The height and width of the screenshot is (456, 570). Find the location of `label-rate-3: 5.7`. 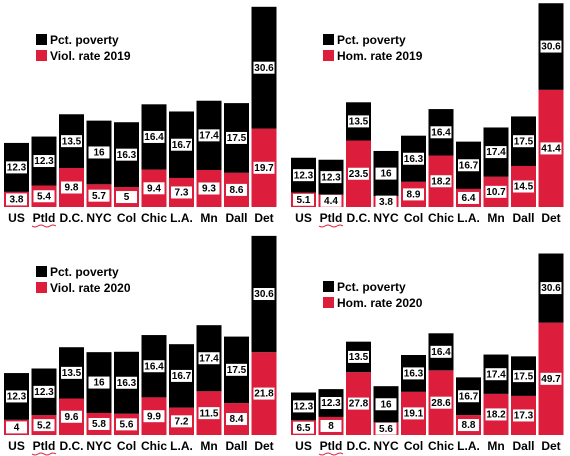

label-rate-3: 5.7 is located at coordinates (99, 196).